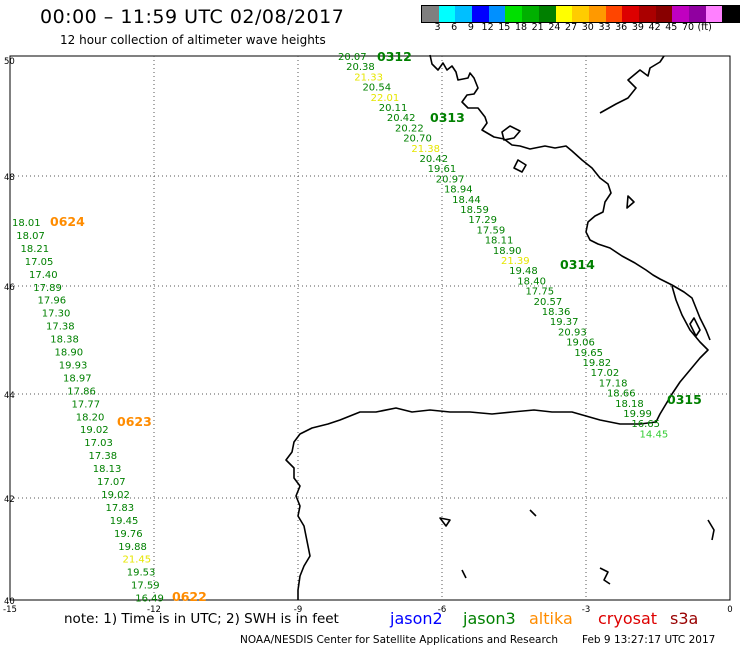 The width and height of the screenshot is (740, 650). What do you see at coordinates (637, 27) in the screenshot?
I see `color-legend-label: 39` at bounding box center [637, 27].